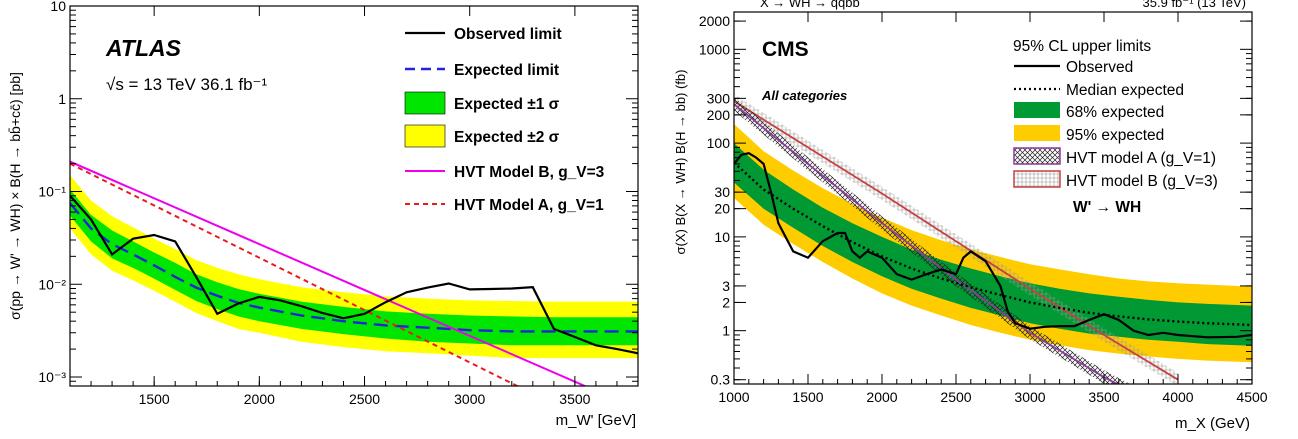 The height and width of the screenshot is (439, 1298). Describe the element at coordinates (1141, 158) in the screenshot. I see `cms-legend-modela: HVT model A (g_V=1)` at that location.